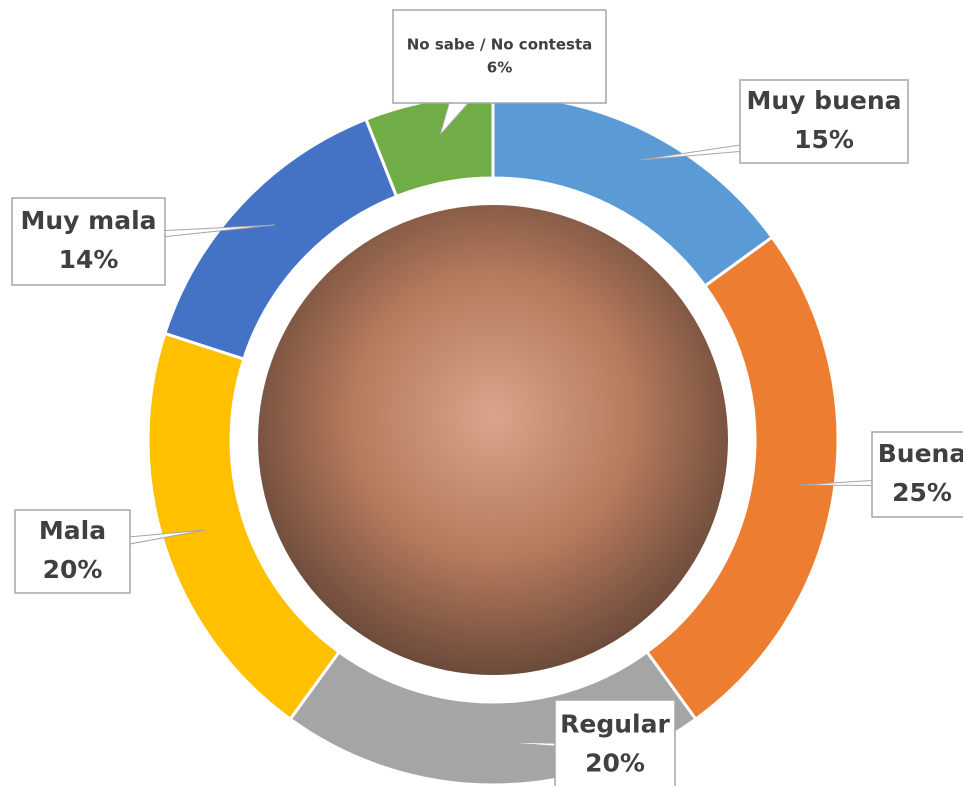  I want to click on data-label: No sabe / No contesta 6%, so click(499, 72).